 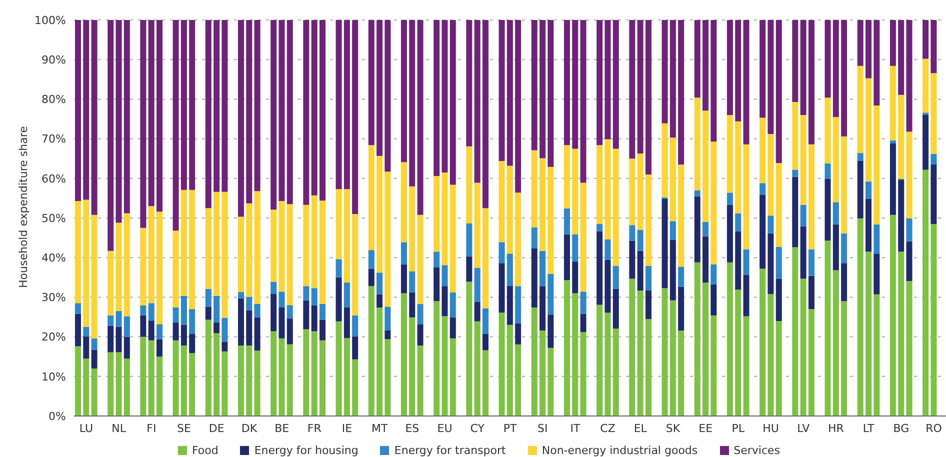 I want to click on legend-label: Non-energy industrial goods, so click(x=620, y=450).